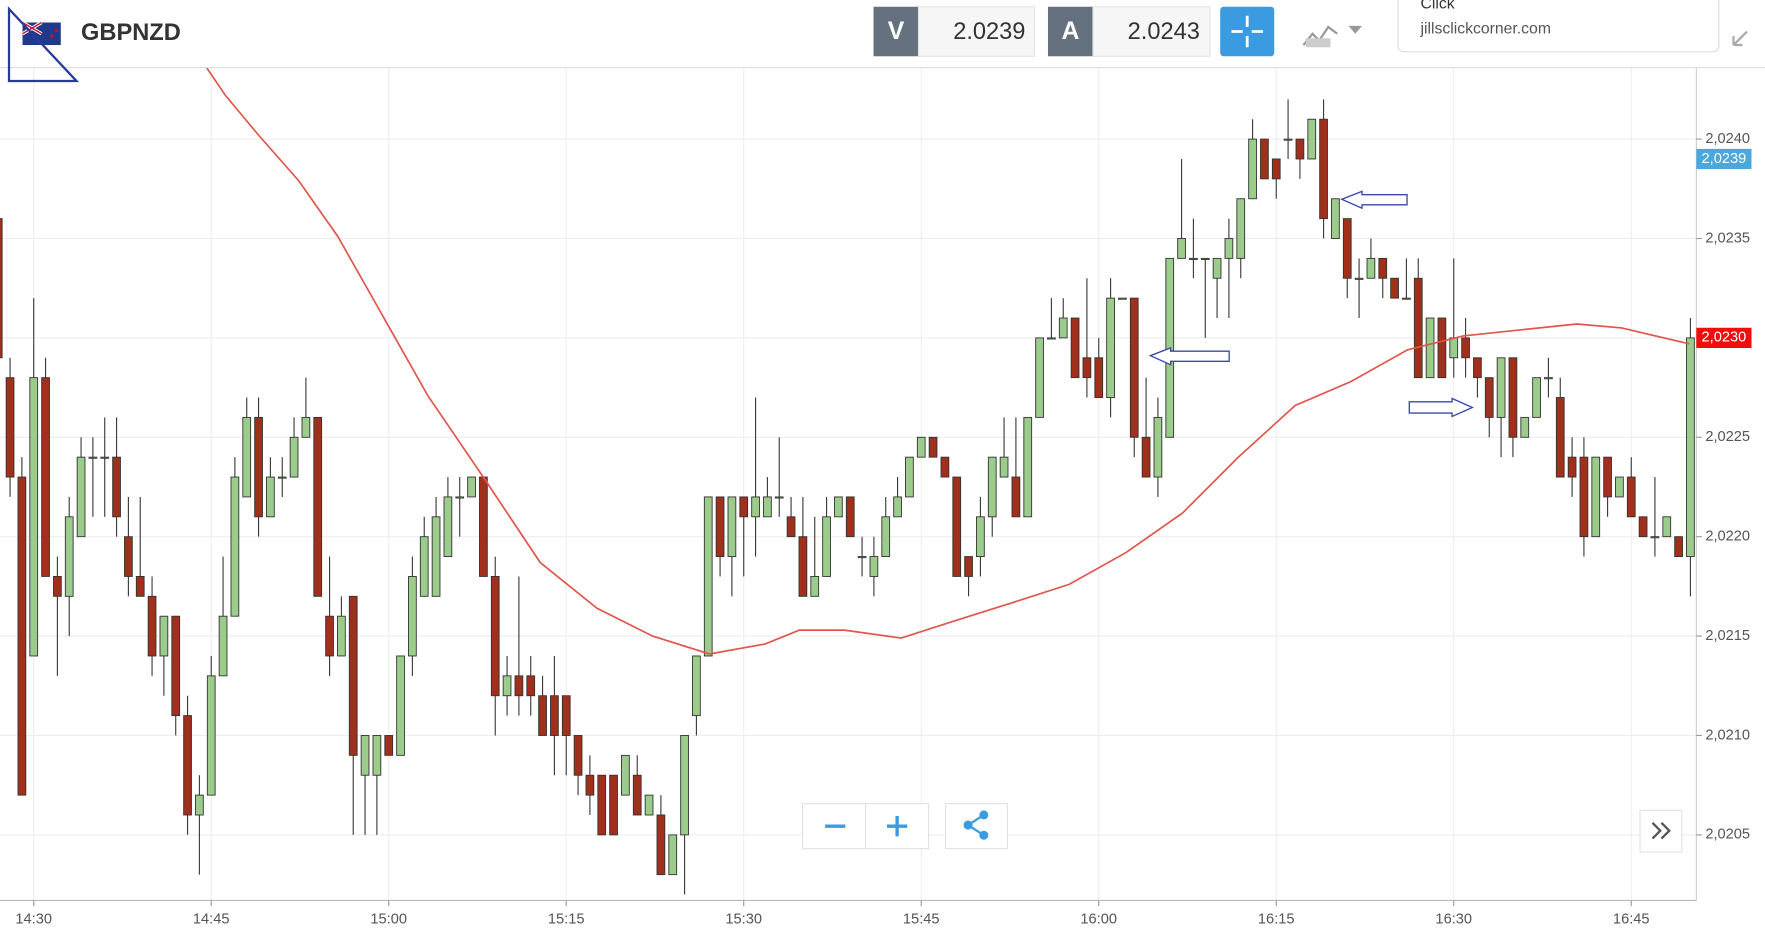  Describe the element at coordinates (388, 919) in the screenshot. I see `x-tick-label: 15:00` at that location.